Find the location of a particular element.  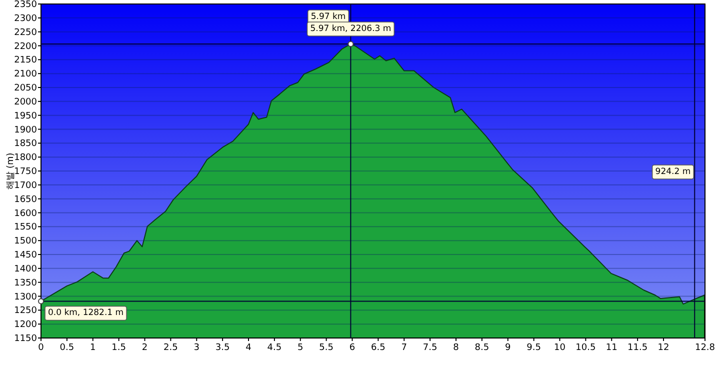

x-tick-label: 5 is located at coordinates (301, 348).